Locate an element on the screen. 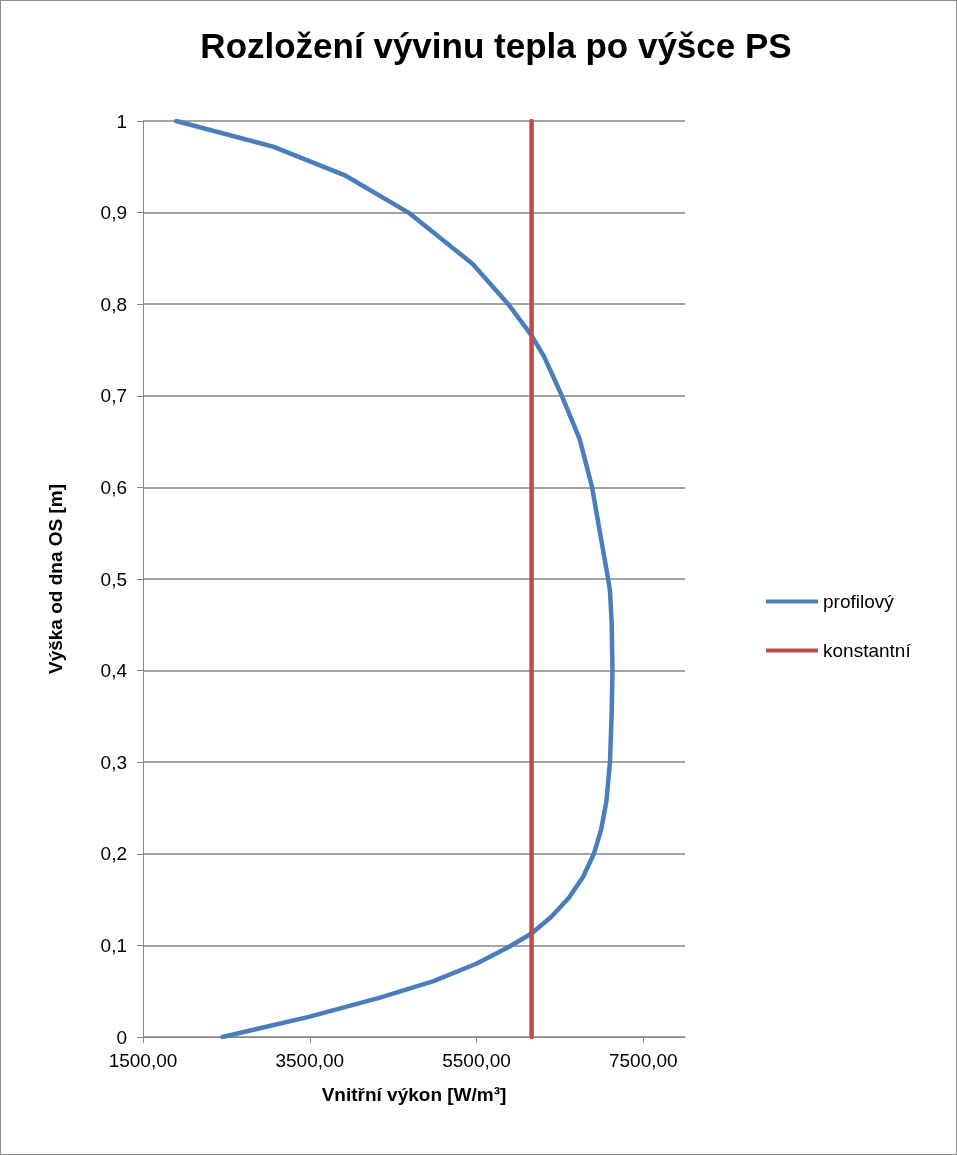 This screenshot has width=957, height=1155. legend-label: konstantní is located at coordinates (867, 650).